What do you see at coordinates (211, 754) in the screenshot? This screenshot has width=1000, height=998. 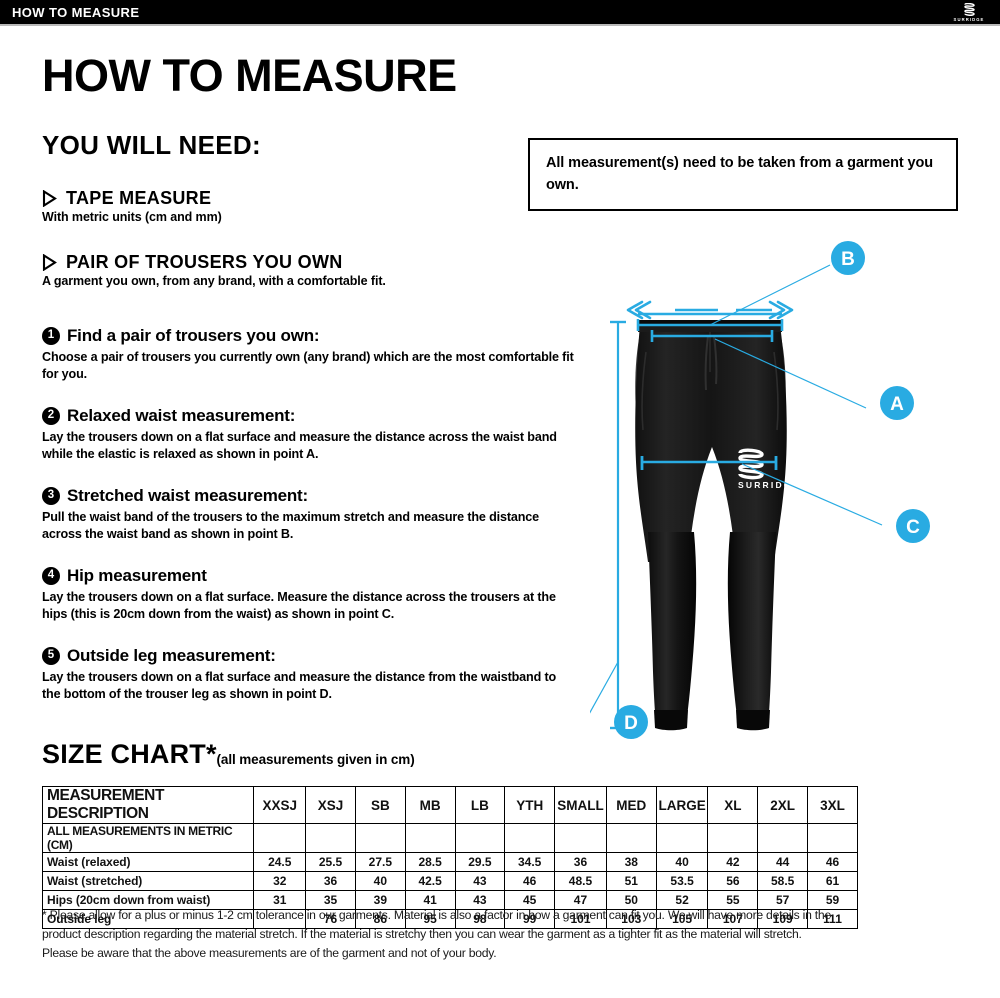 I see `size-chart-heading-star: *` at bounding box center [211, 754].